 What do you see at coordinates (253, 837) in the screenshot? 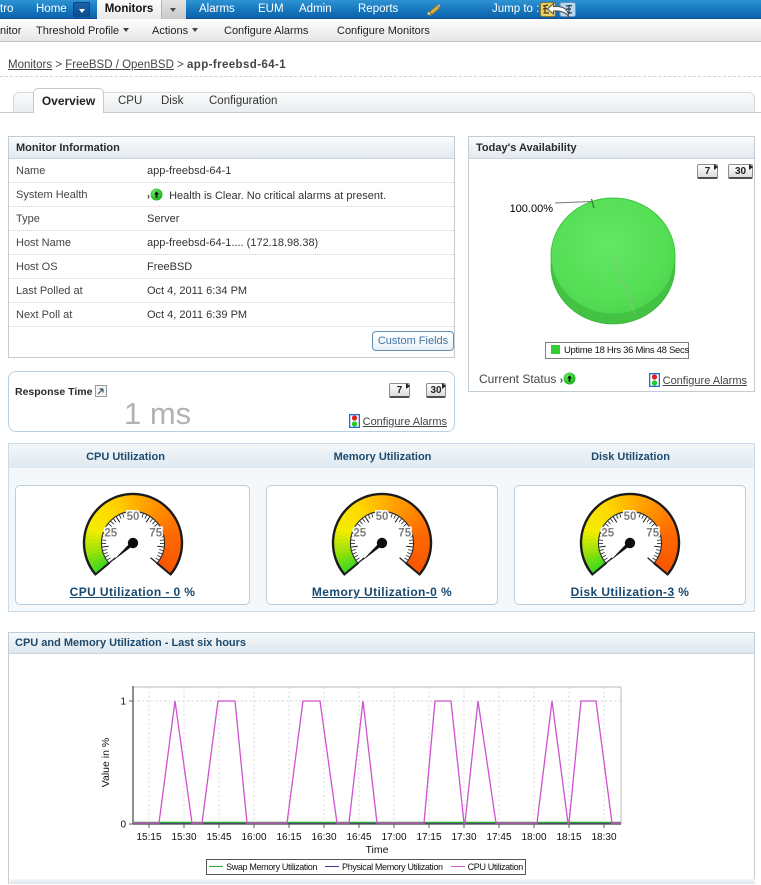
I see `svg-text: 16:00` at bounding box center [253, 837].